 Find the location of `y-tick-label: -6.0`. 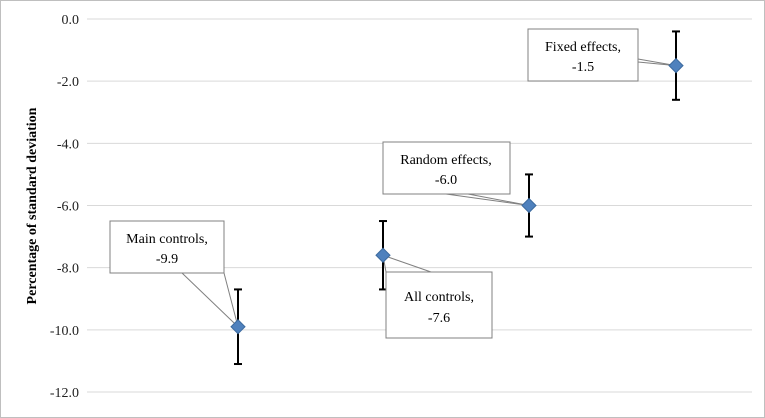

y-tick-label: -6.0 is located at coordinates (68, 207).